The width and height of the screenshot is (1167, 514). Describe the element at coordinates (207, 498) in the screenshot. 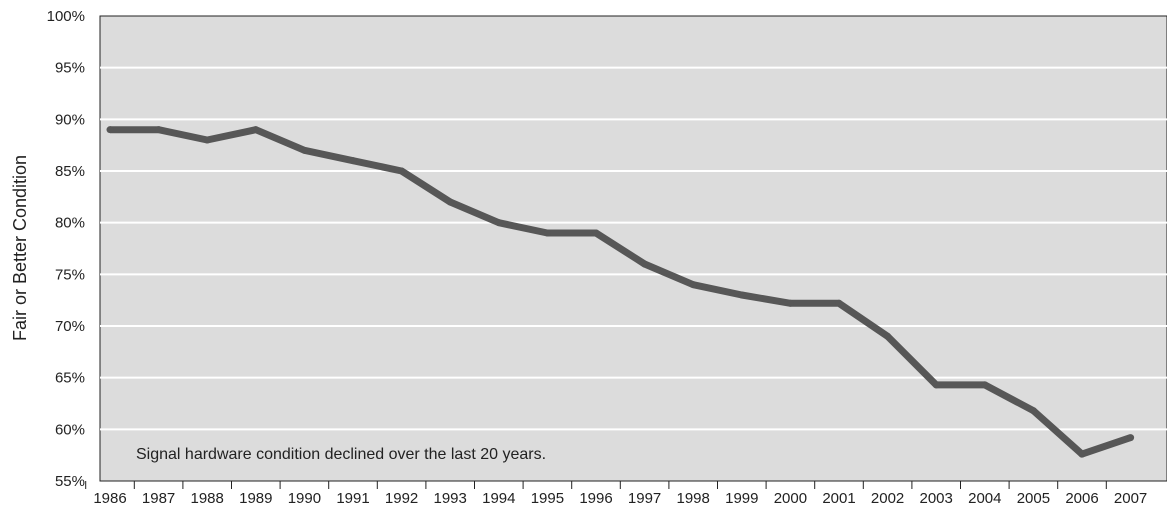

I see `x-tick-label: 1988` at that location.